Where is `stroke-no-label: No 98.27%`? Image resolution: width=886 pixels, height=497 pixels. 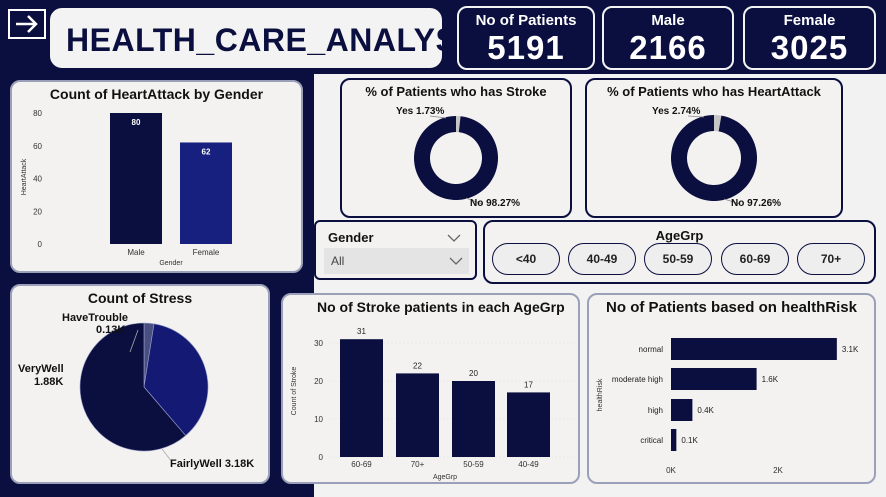
stroke-no-label: No 98.27% is located at coordinates (495, 203).